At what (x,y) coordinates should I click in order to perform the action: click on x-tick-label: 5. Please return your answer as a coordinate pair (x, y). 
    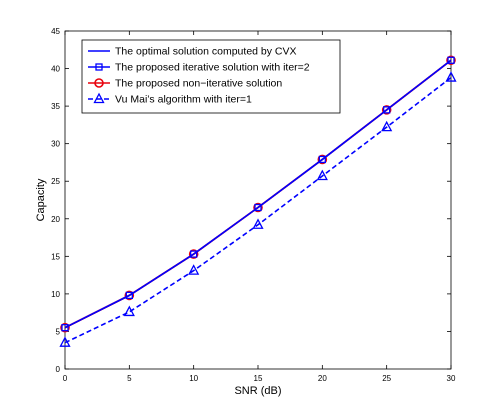
    Looking at the image, I should click on (129, 378).